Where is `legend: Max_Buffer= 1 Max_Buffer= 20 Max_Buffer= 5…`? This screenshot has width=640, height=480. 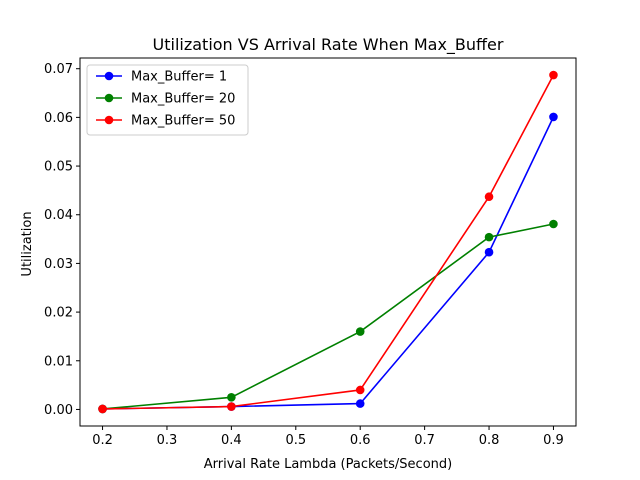 legend: Max_Buffer= 1 Max_Buffer= 20 Max_Buffer= 5… is located at coordinates (167, 100).